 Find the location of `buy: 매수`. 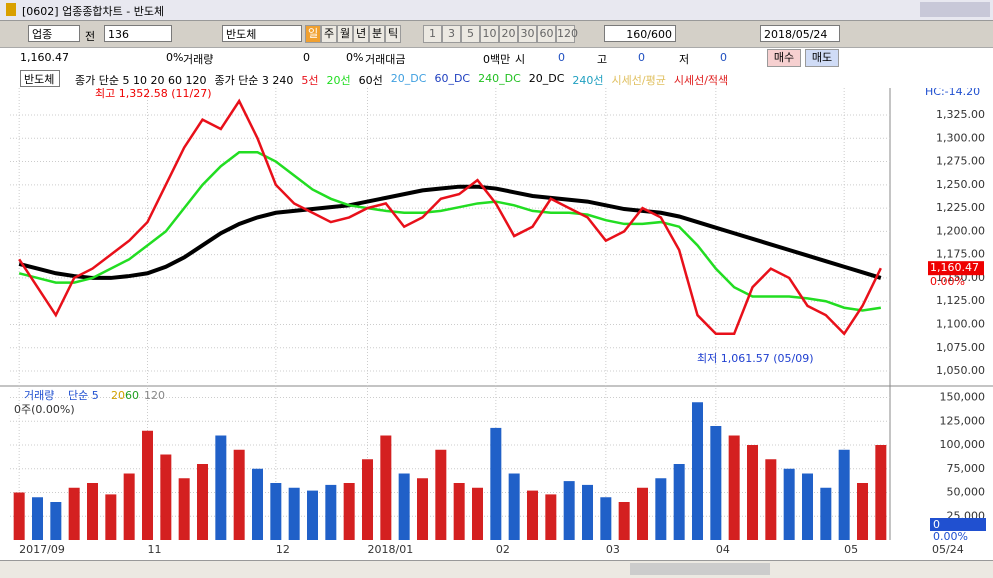

buy: 매수 is located at coordinates (784, 57).